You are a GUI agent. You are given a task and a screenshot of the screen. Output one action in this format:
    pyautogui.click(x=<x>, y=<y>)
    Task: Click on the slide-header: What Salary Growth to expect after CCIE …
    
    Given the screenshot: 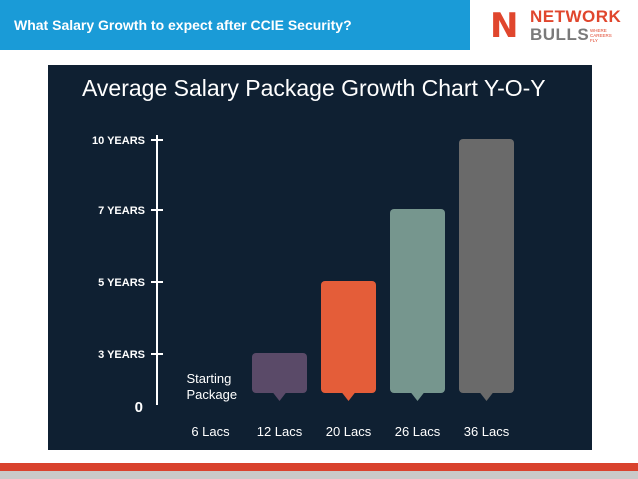 What is the action you would take?
    pyautogui.click(x=319, y=25)
    